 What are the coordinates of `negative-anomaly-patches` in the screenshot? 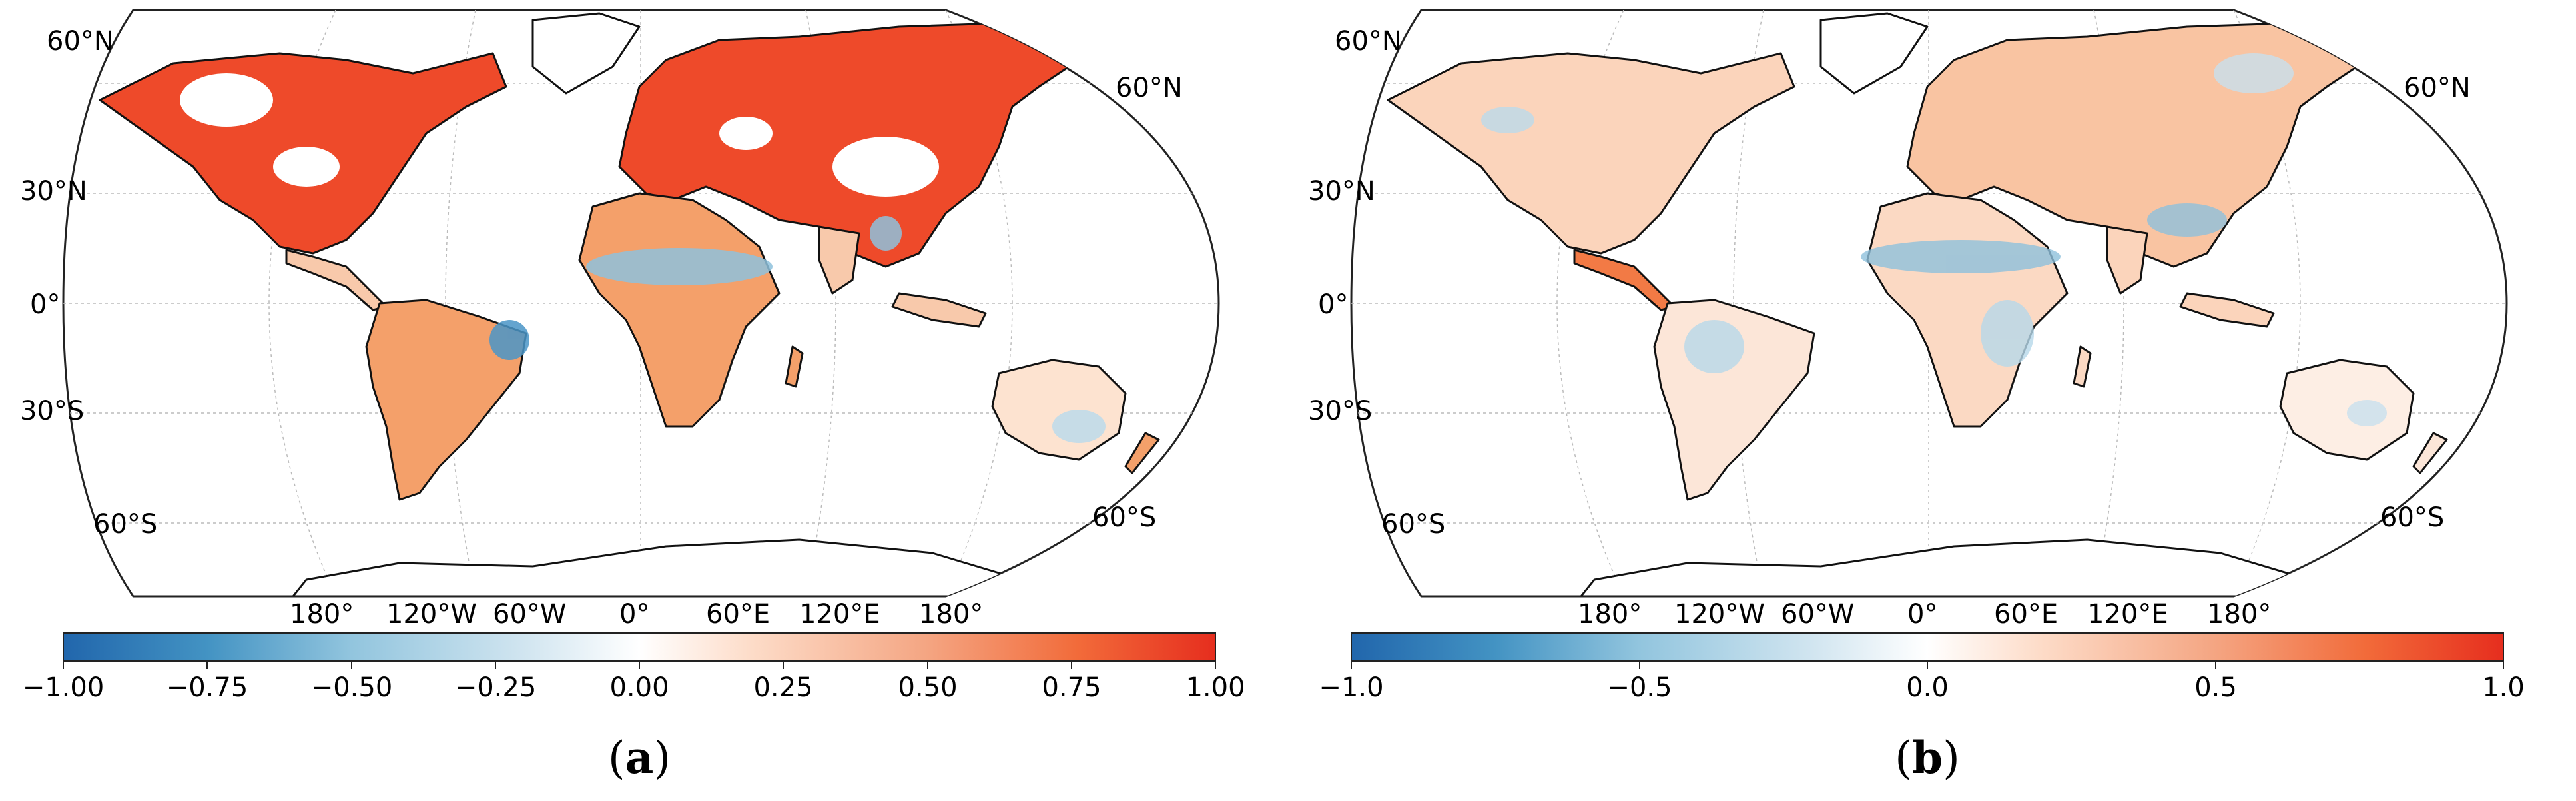 It's located at (797, 329).